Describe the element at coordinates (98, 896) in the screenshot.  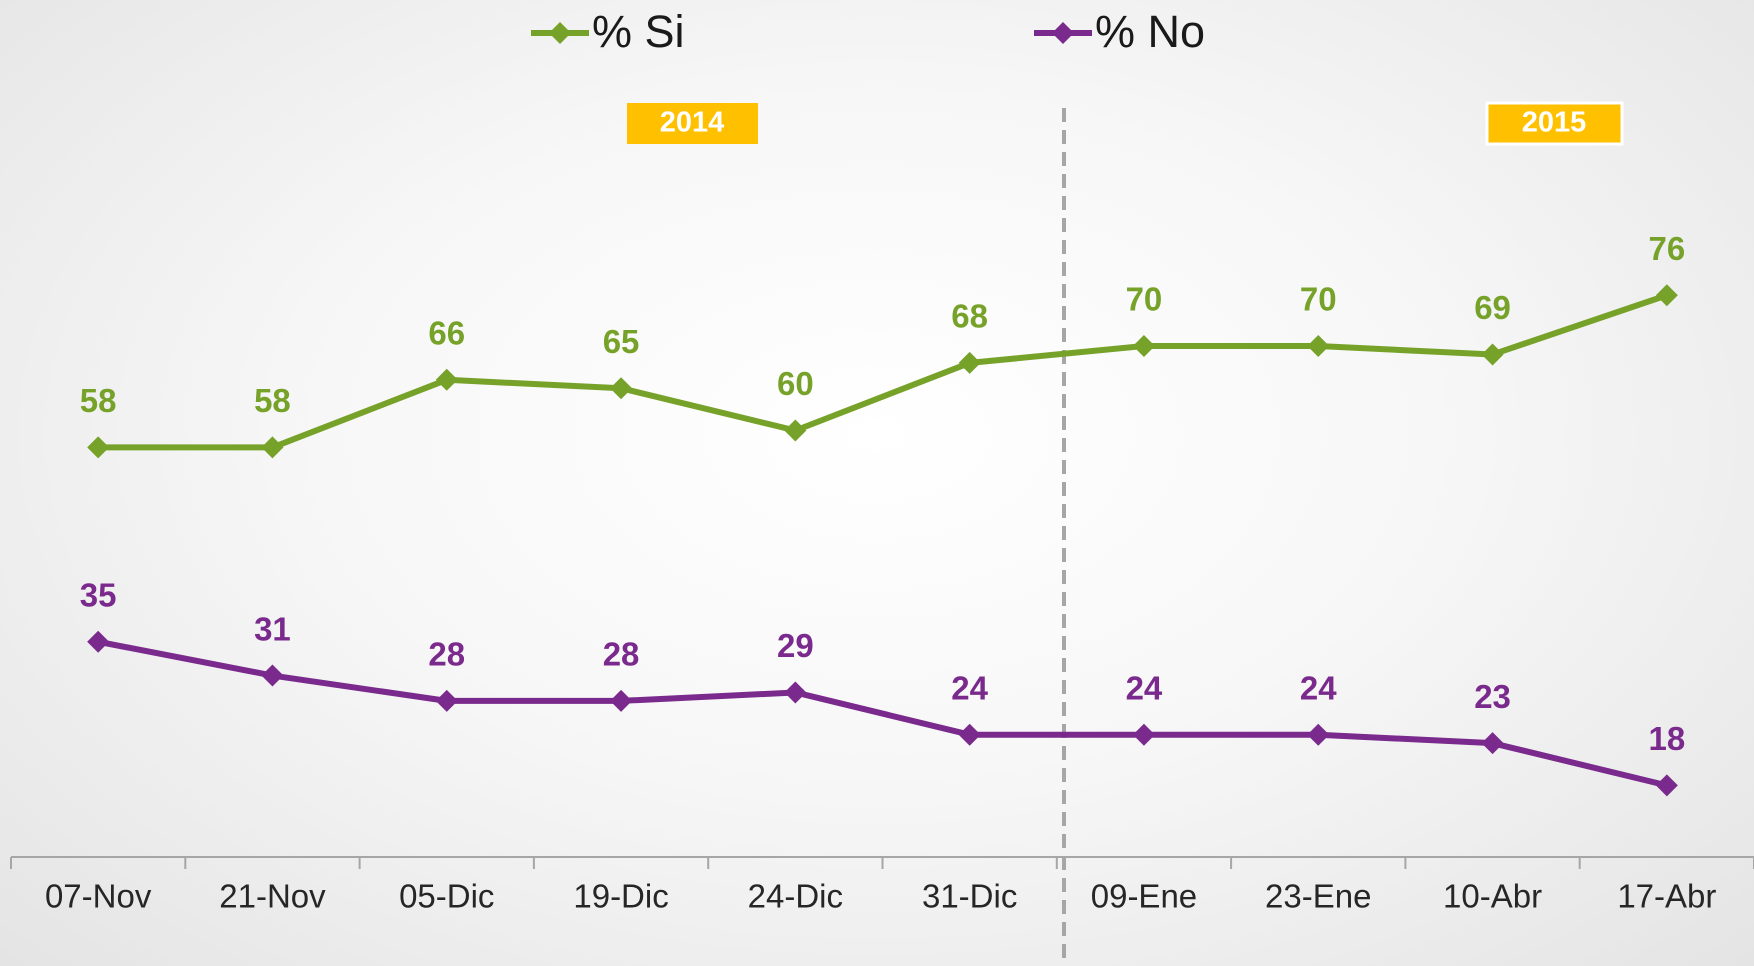
I see `x-tick-label: 07-Nov` at that location.